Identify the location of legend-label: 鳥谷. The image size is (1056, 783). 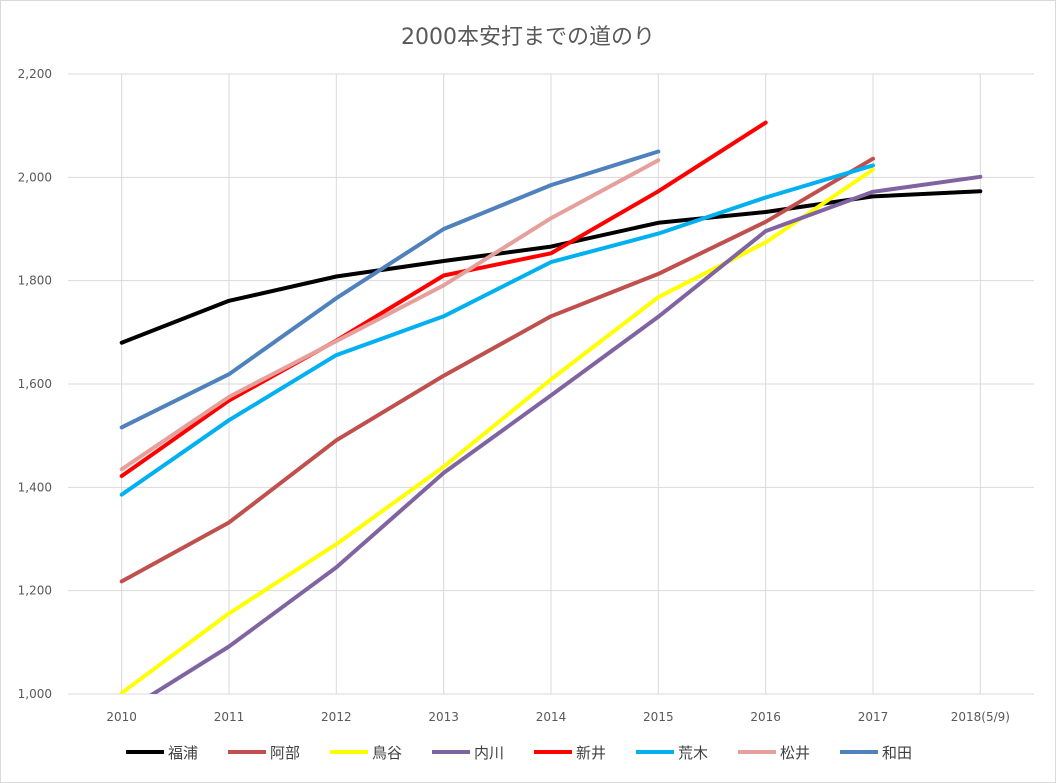
(387, 753).